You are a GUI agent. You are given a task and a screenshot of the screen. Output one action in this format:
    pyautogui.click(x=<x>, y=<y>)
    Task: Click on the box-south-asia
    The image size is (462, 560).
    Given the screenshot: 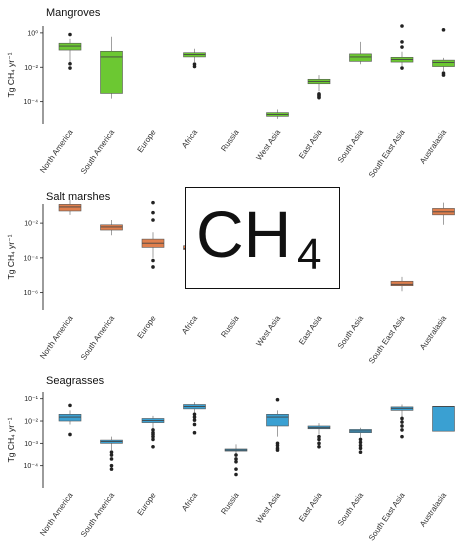 What is the action you would take?
    pyautogui.click(x=360, y=441)
    